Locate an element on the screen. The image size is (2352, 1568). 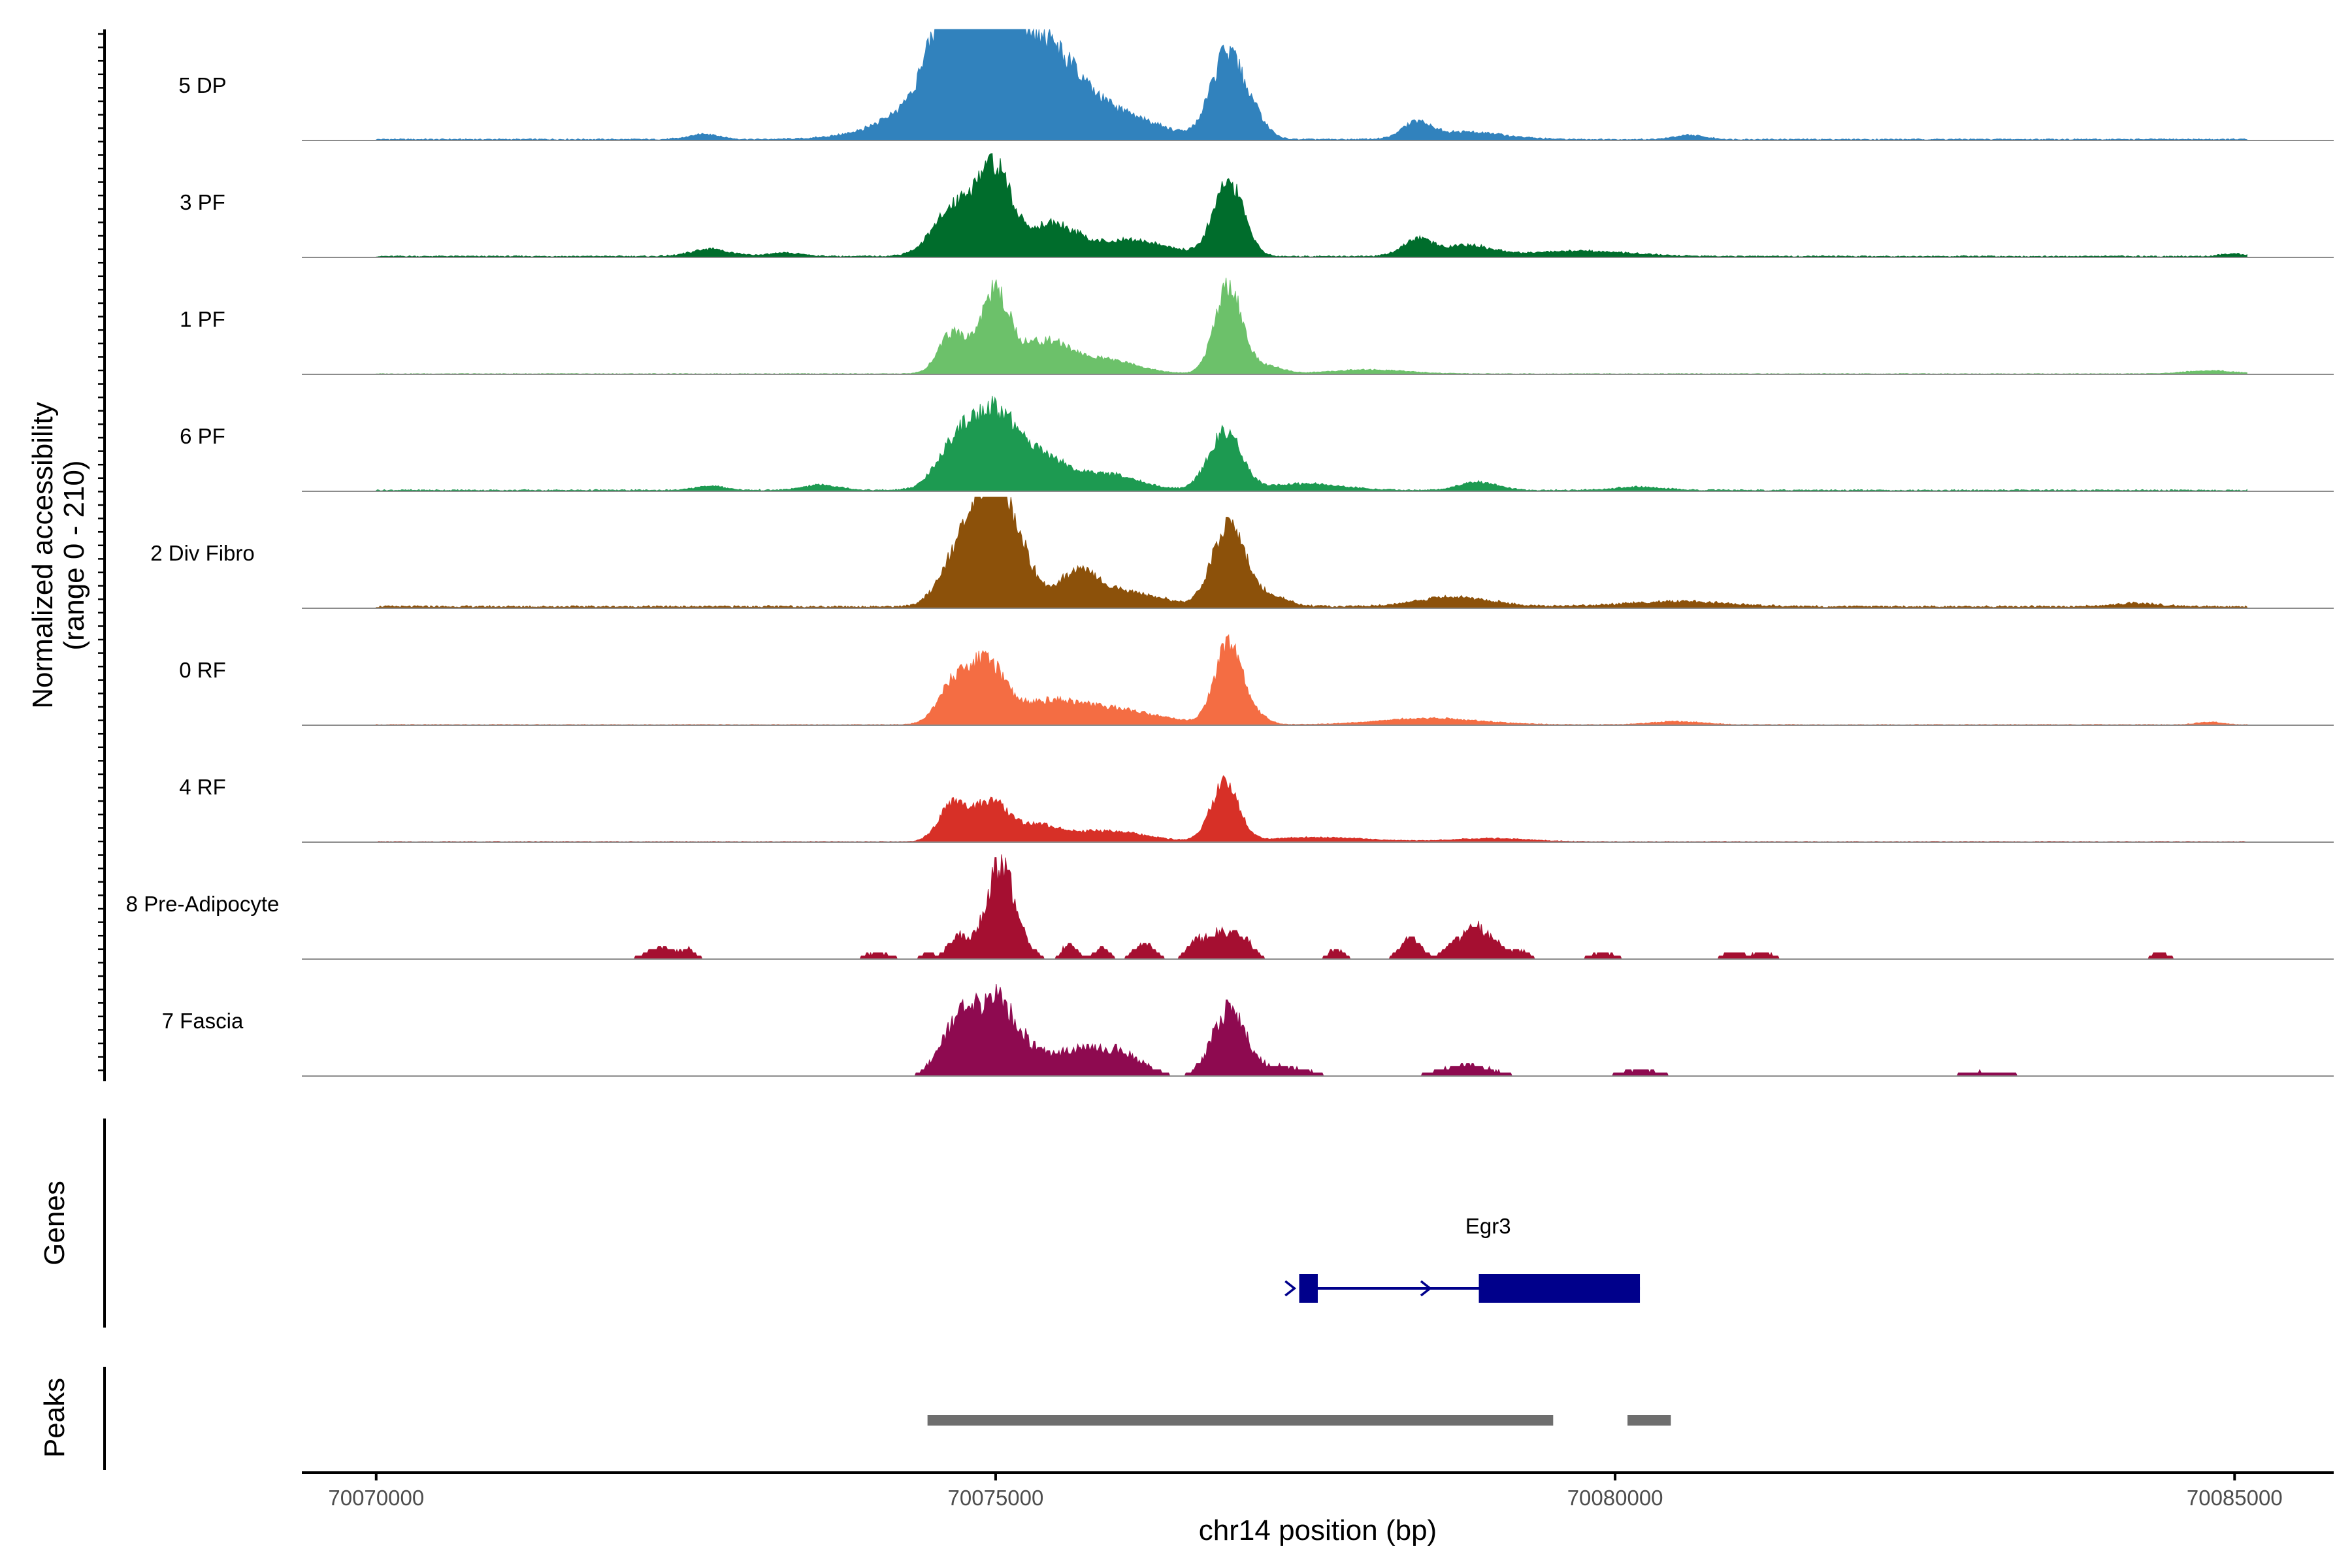
track-4-rf is located at coordinates (1318, 809).